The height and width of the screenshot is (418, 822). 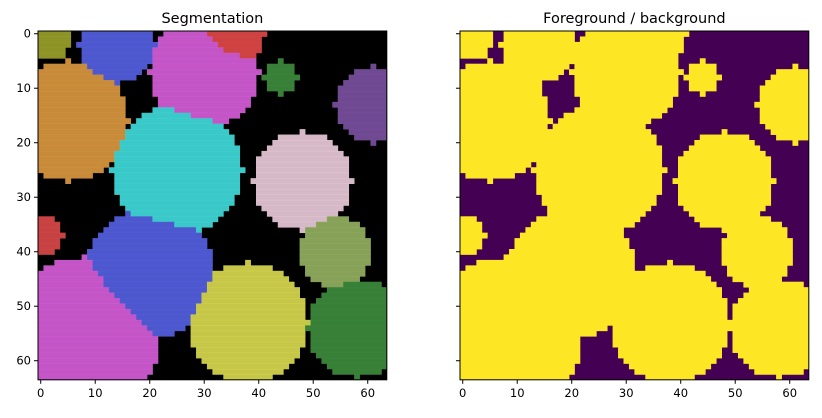 What do you see at coordinates (23, 306) in the screenshot?
I see `y-tick-label: 50` at bounding box center [23, 306].